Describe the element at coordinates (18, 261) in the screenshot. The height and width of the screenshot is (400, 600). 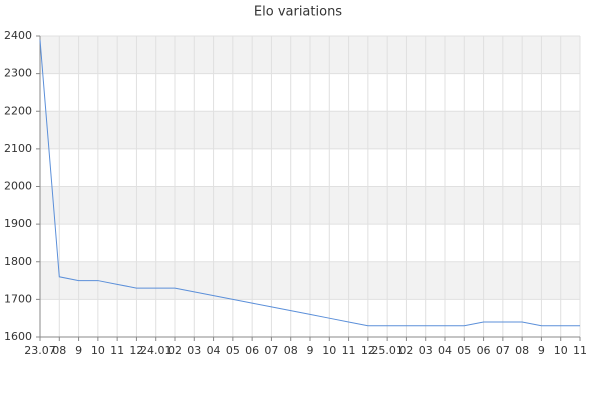
I see `y-tick-label: 1800` at that location.